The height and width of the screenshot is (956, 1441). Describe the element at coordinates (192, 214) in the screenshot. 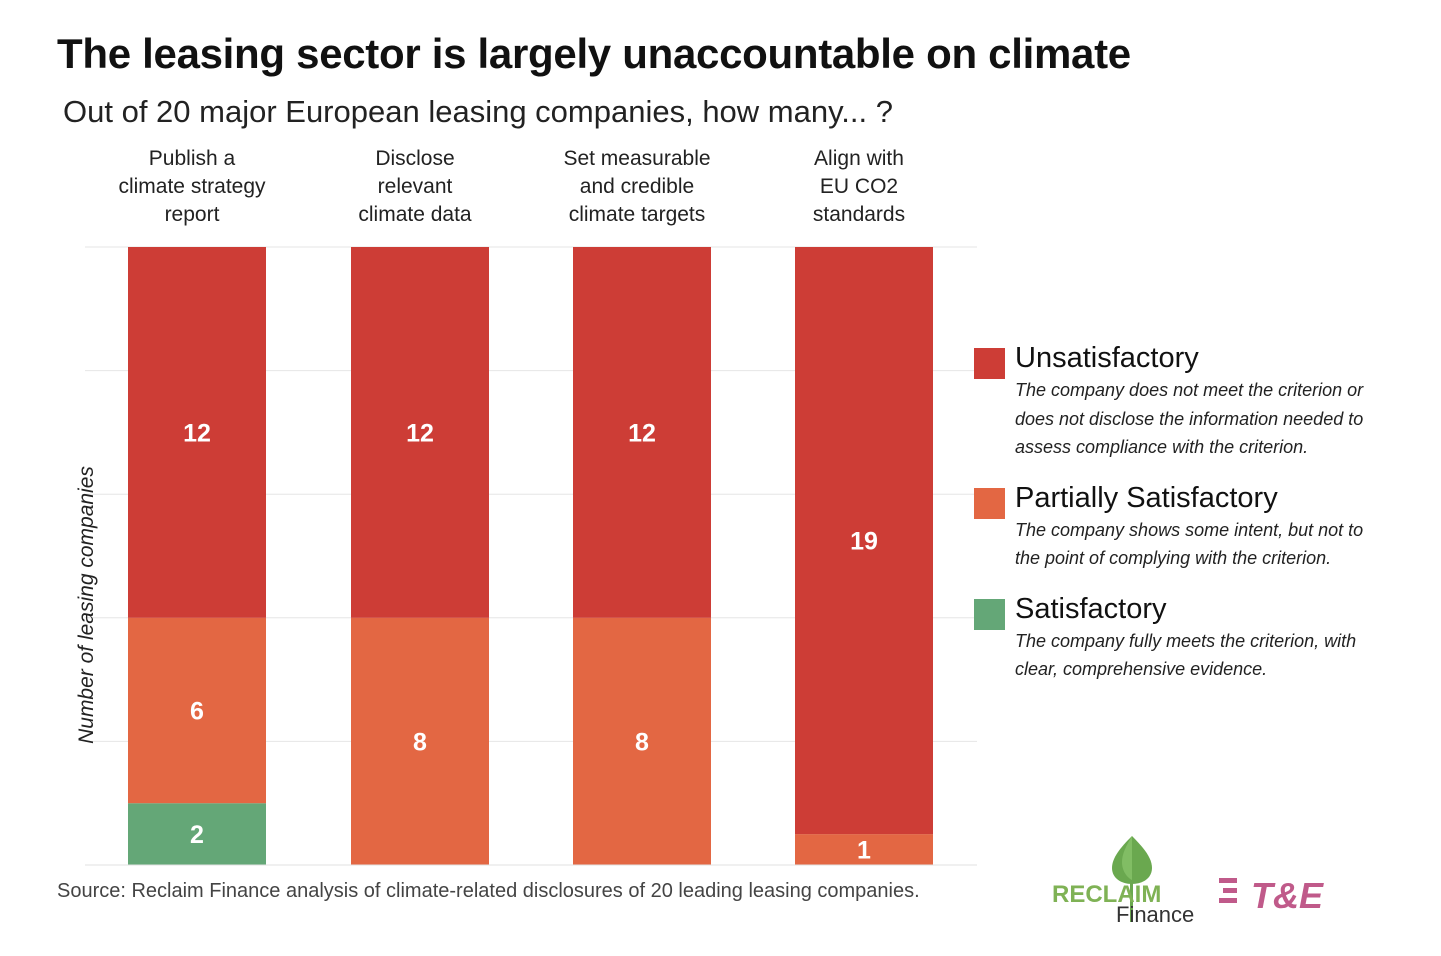

I see `category-label-line: report` at that location.